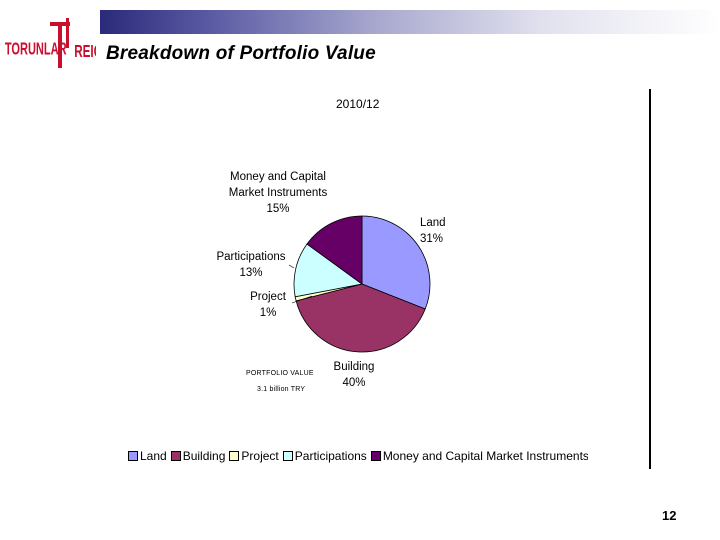  Describe the element at coordinates (250, 265) in the screenshot. I see `slice-label-participations: Participations 13%` at that location.